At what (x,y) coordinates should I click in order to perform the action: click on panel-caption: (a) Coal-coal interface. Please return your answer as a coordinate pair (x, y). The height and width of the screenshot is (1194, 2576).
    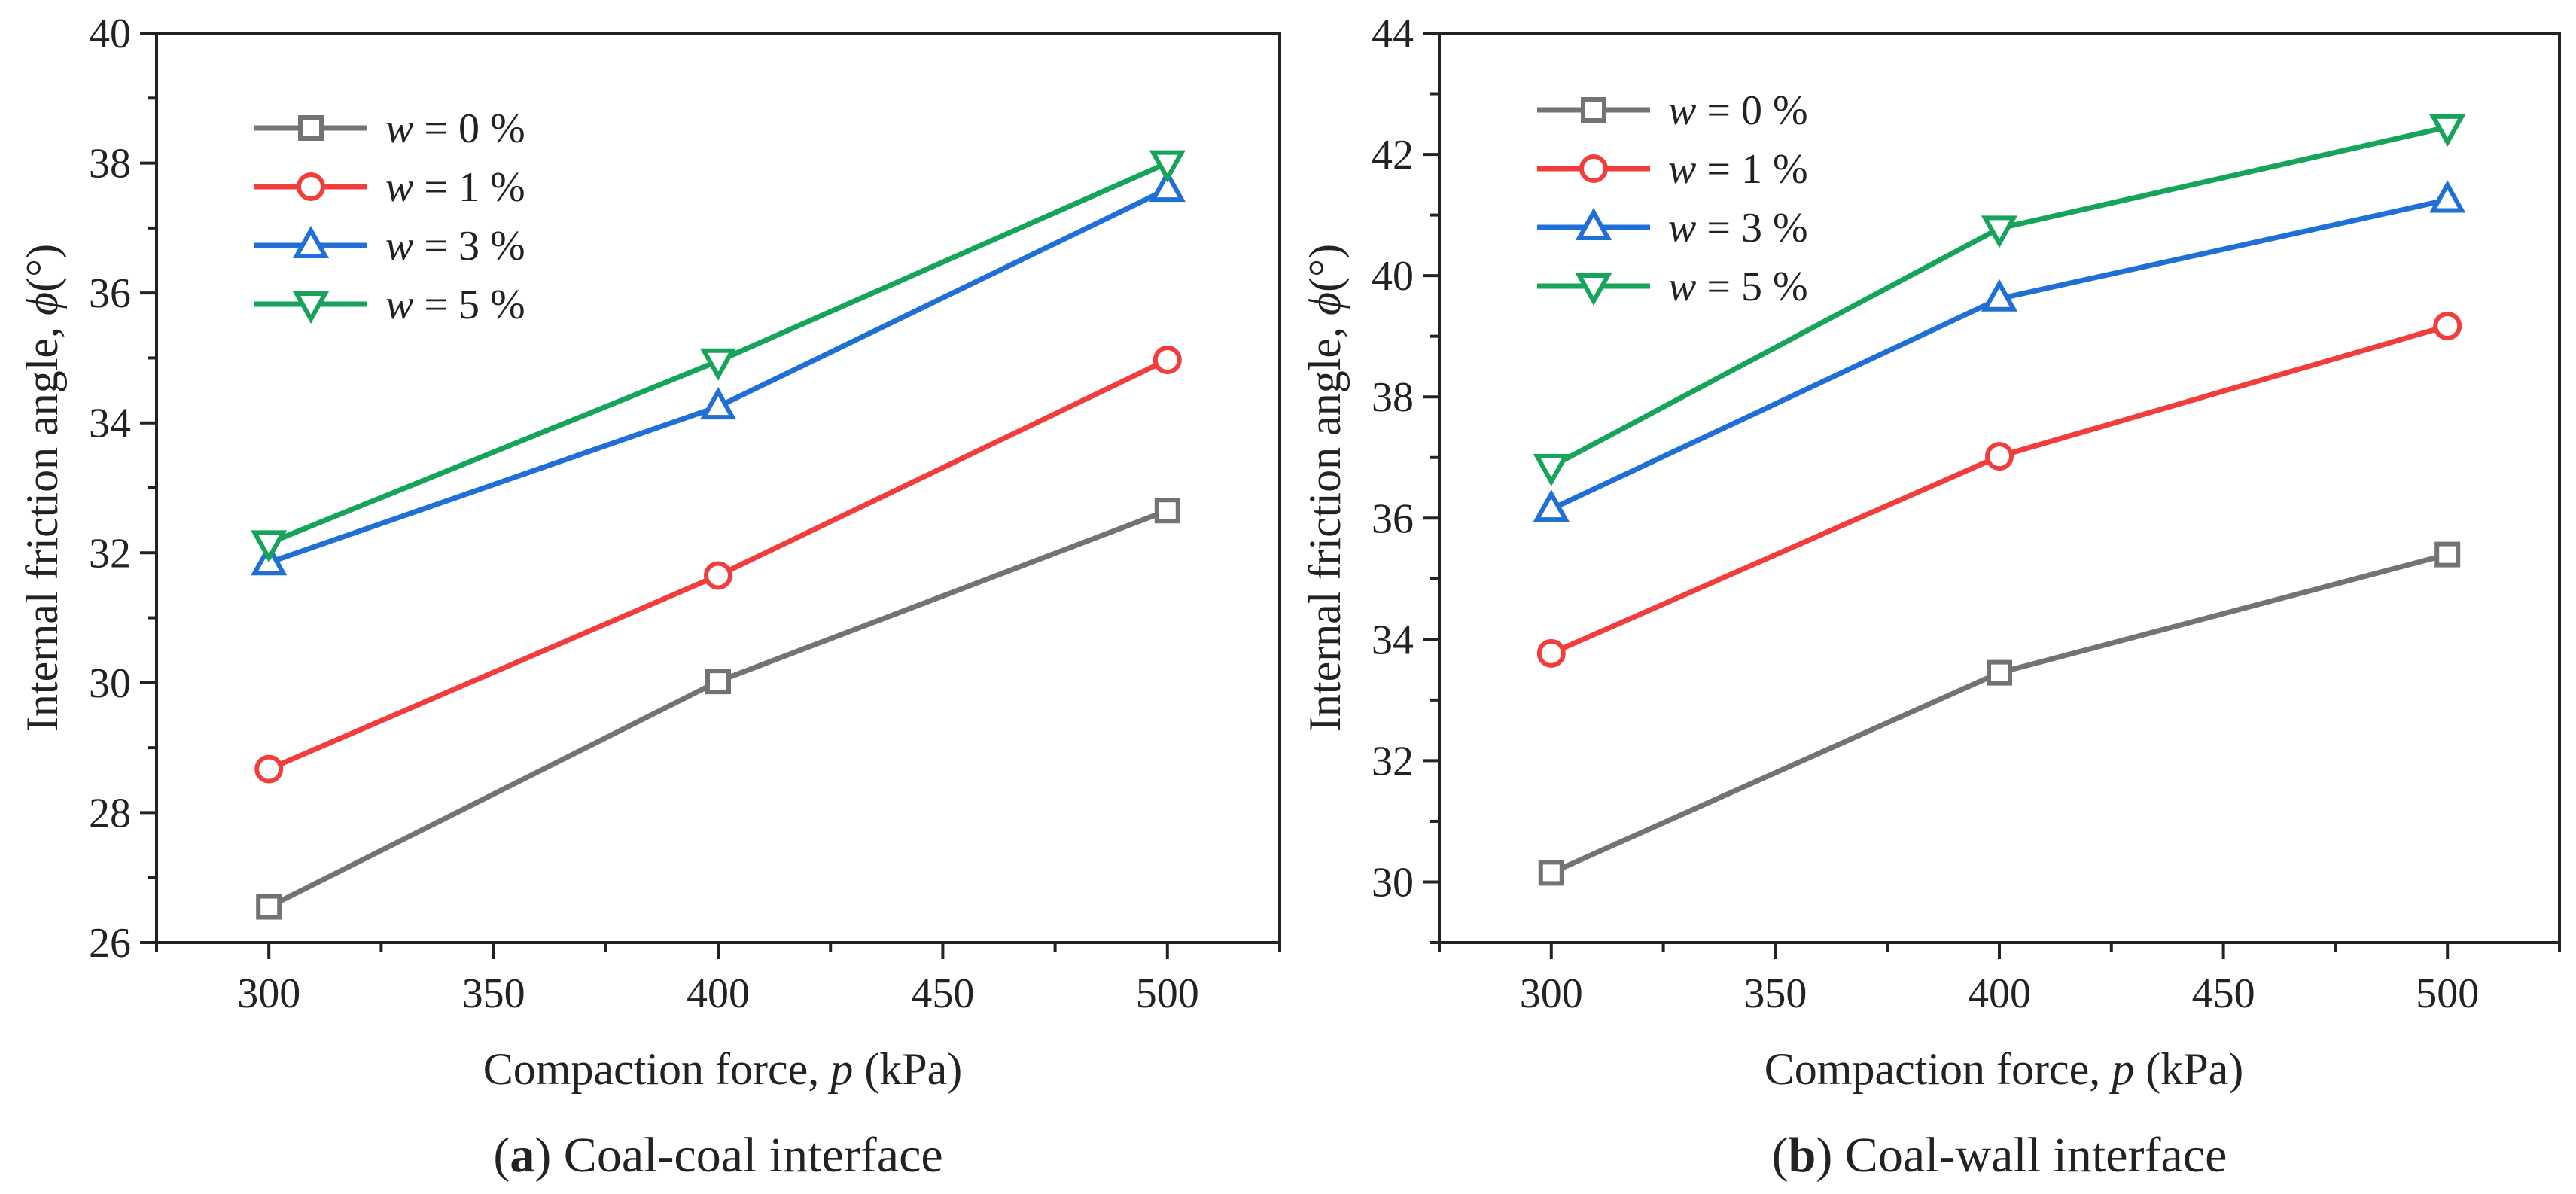
    Looking at the image, I should click on (717, 1155).